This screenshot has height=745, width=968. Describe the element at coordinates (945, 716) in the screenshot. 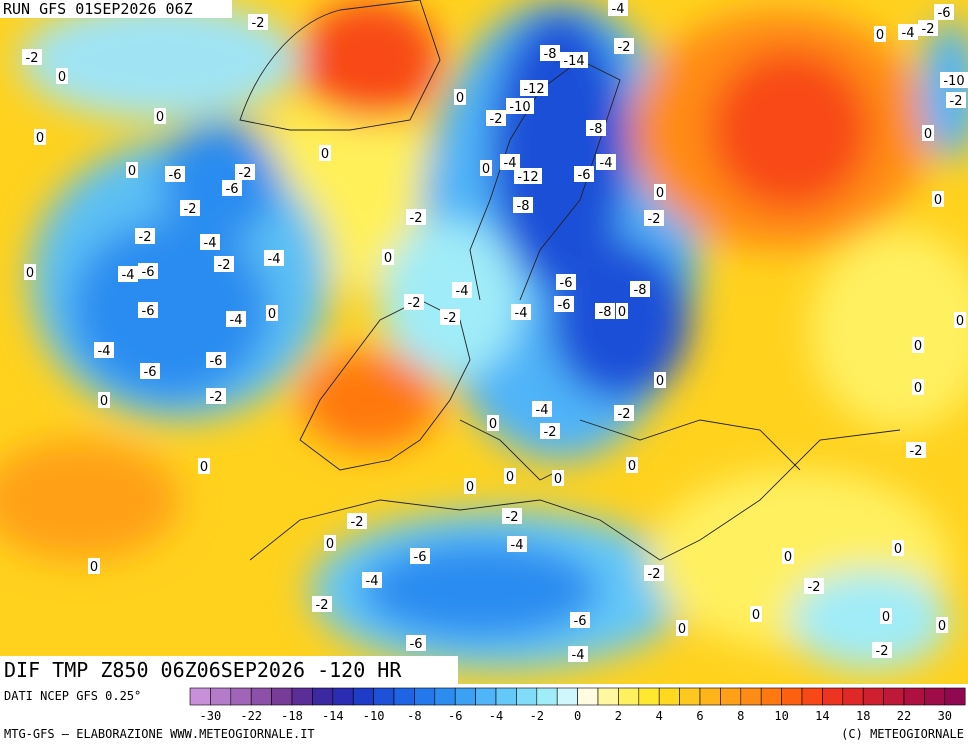

I see `colorbar-label: 30` at that location.